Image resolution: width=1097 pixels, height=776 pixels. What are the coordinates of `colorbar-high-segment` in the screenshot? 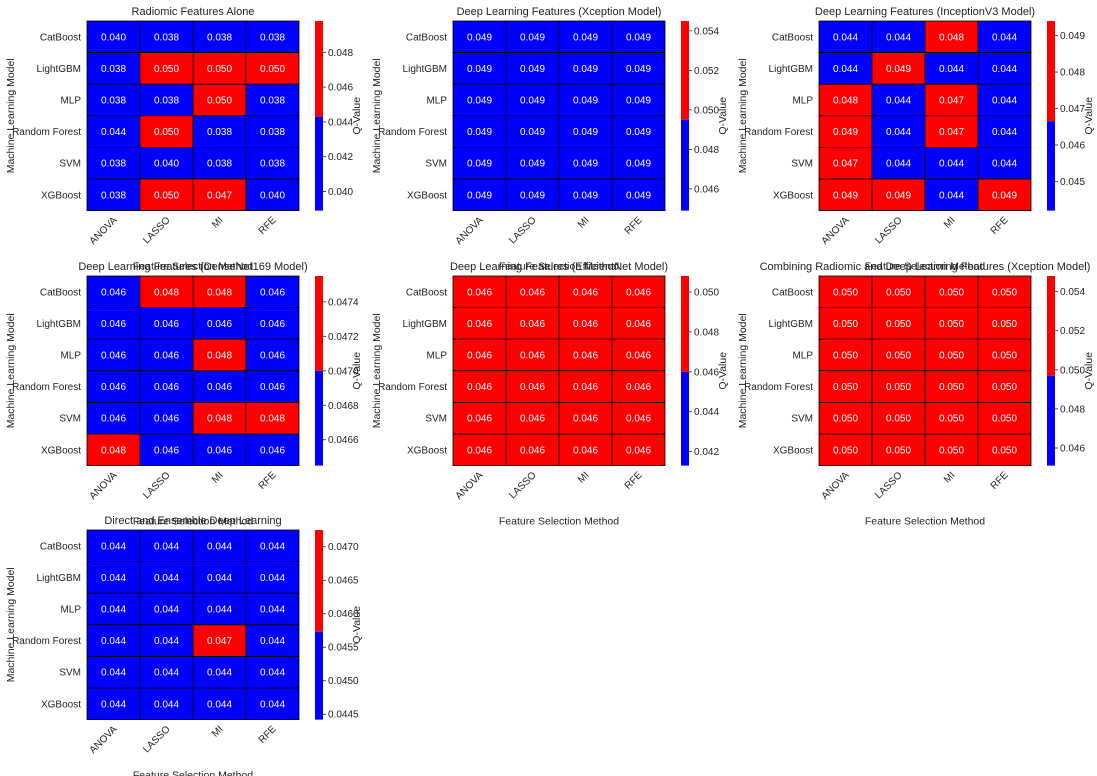 It's located at (1051, 326).